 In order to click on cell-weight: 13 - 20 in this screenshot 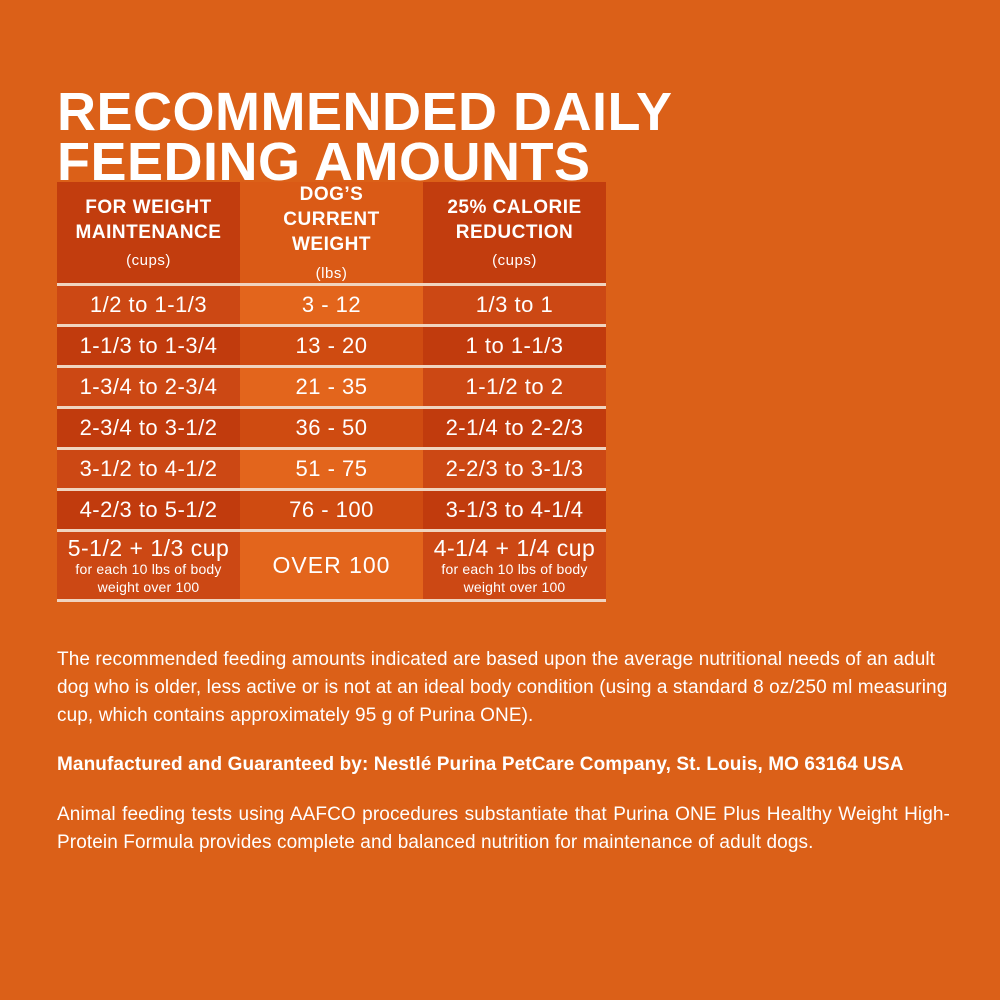, I will do `click(331, 346)`.